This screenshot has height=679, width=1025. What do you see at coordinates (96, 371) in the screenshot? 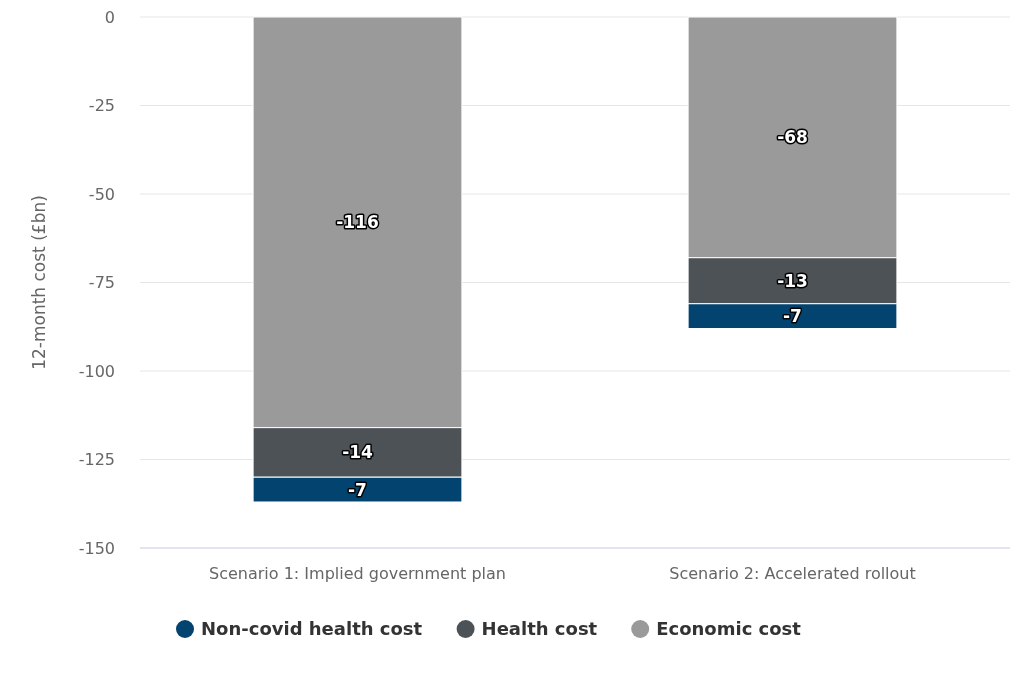
I see `y-tick-label: -100` at bounding box center [96, 371].